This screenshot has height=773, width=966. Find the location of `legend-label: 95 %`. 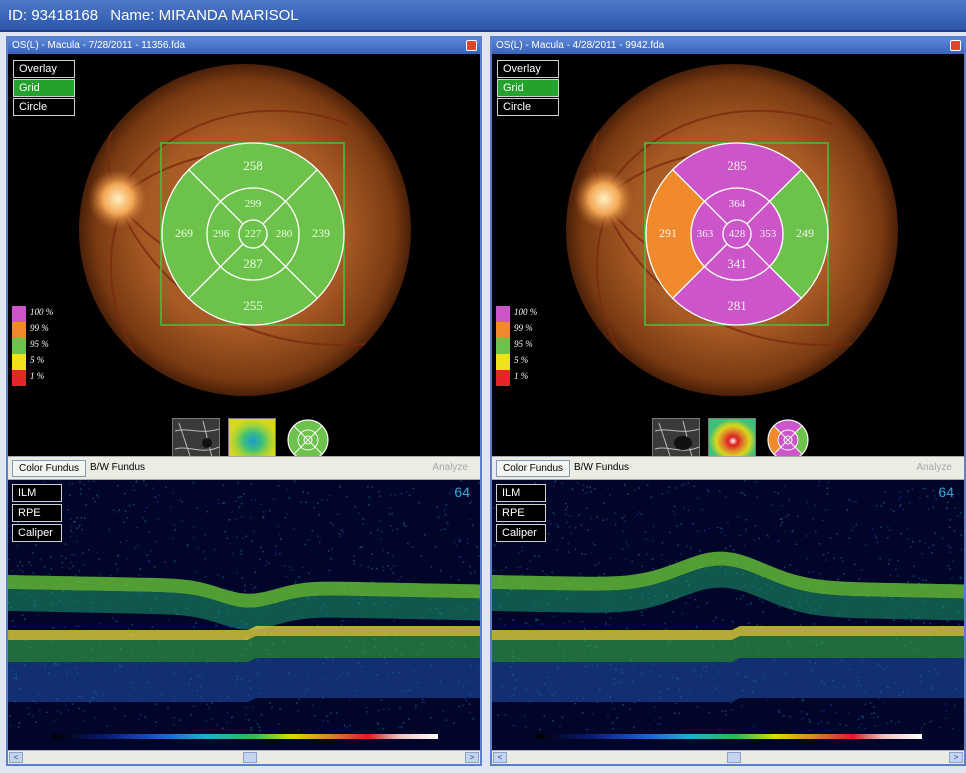

legend-label: 95 % is located at coordinates (39, 344).